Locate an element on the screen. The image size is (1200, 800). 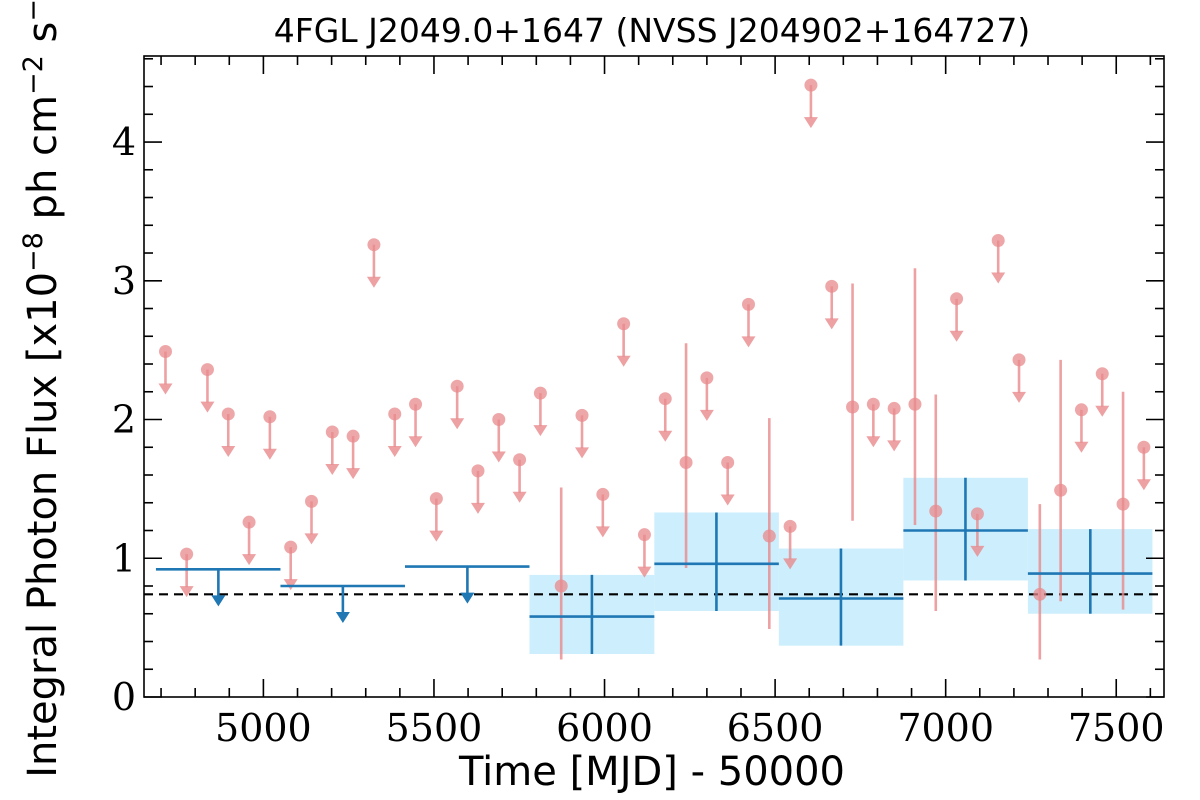
x-tick-label: 6500 is located at coordinates (775, 728).